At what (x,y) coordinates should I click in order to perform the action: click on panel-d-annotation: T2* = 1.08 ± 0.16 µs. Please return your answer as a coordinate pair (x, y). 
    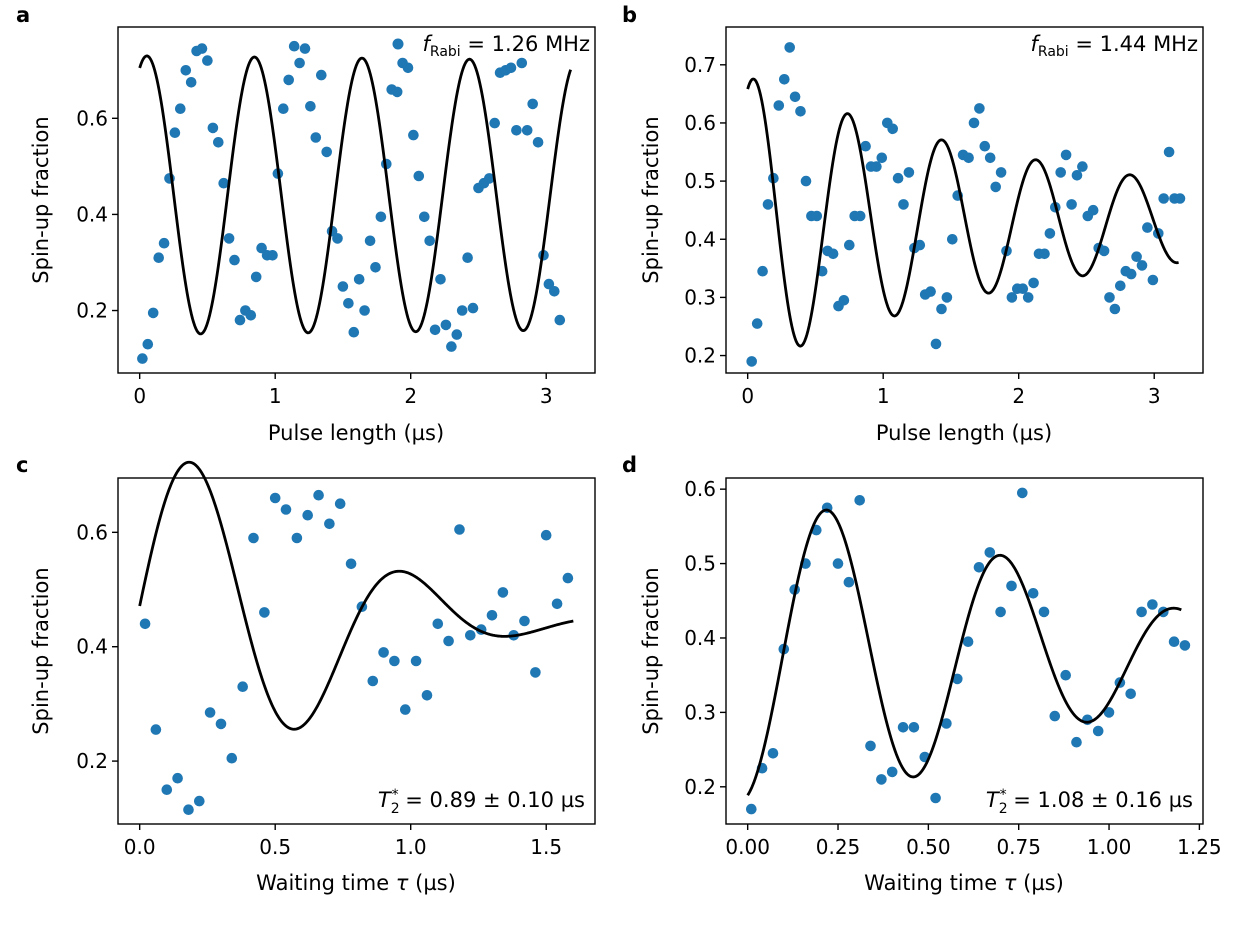
    Looking at the image, I should click on (1089, 802).